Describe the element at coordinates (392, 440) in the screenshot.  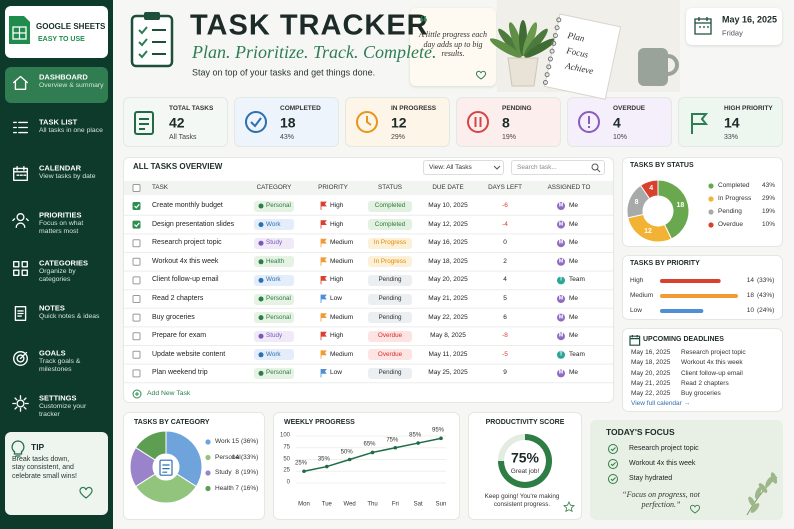
I see `point-label: 75%` at that location.